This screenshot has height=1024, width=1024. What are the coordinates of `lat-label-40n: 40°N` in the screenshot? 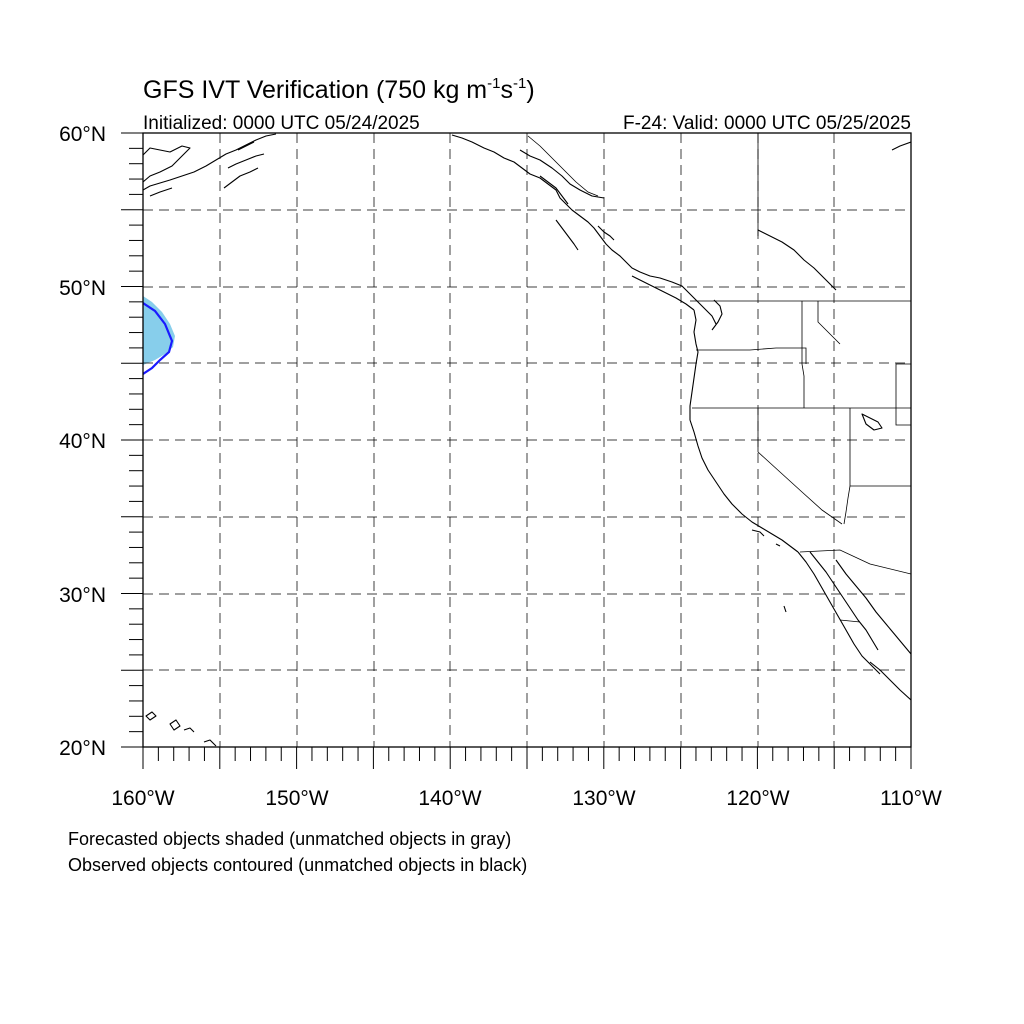 It's located at (82, 441).